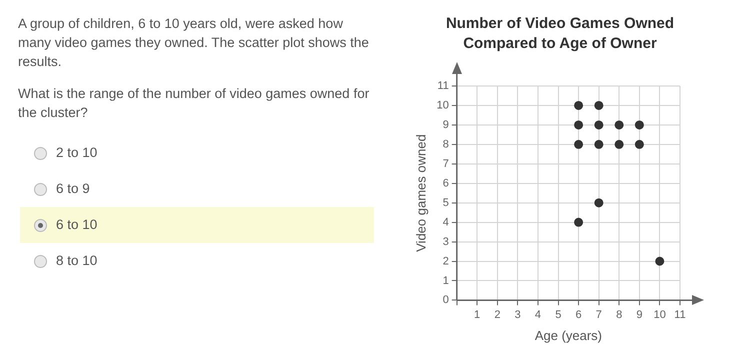 Image resolution: width=753 pixels, height=349 pixels. Describe the element at coordinates (538, 314) in the screenshot. I see `x-tick-label: 4` at that location.